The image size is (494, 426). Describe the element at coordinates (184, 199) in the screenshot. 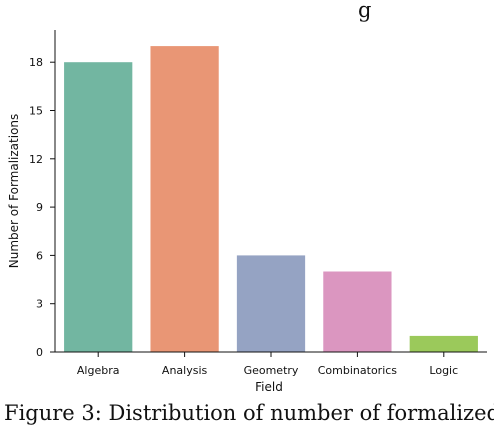

I see `bar-analysis` at that location.